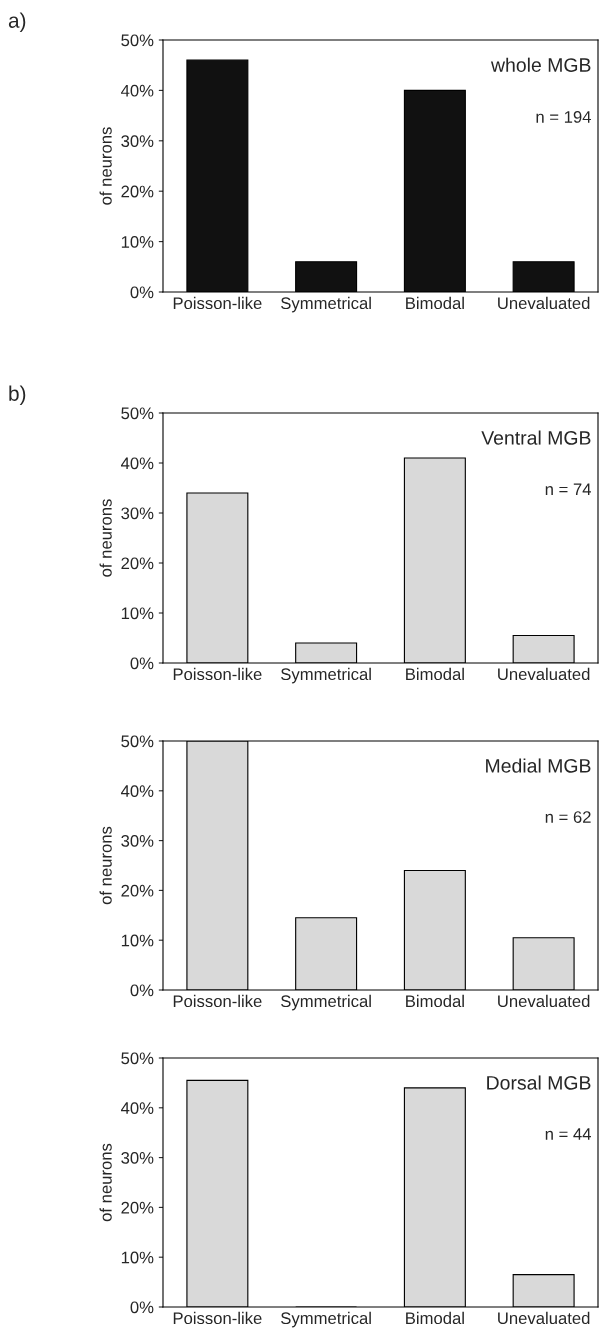 This screenshot has width=603, height=1337. I want to click on annotation: n = 44, so click(568, 1134).